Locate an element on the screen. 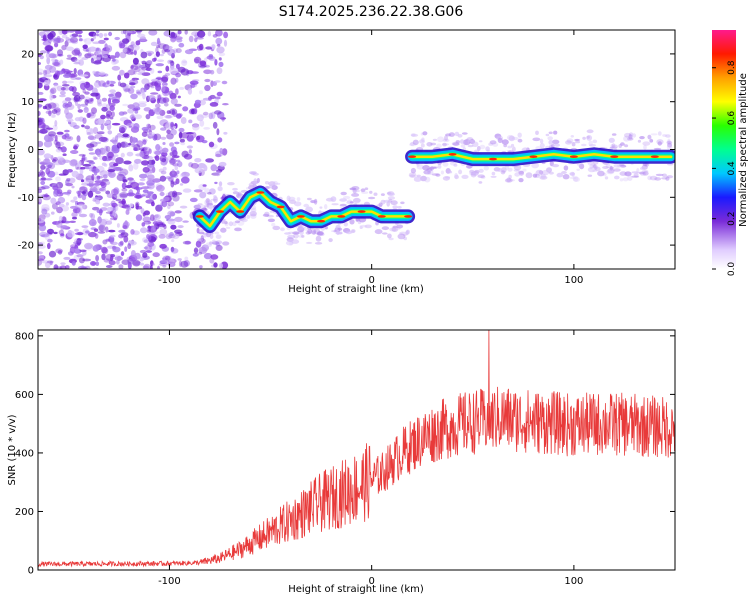  x-tick-label: 0 is located at coordinates (371, 280).